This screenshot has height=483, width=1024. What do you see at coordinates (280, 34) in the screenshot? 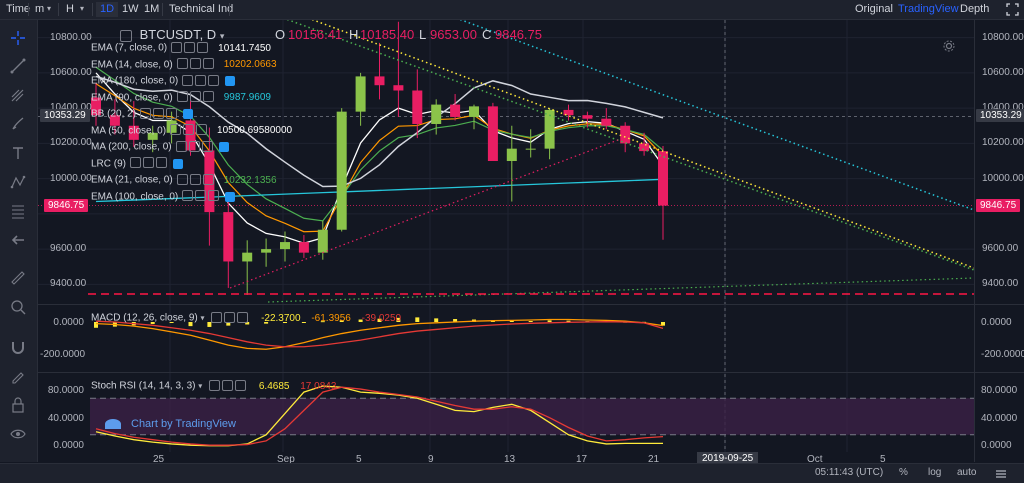
I see `open-label: O` at bounding box center [280, 34].